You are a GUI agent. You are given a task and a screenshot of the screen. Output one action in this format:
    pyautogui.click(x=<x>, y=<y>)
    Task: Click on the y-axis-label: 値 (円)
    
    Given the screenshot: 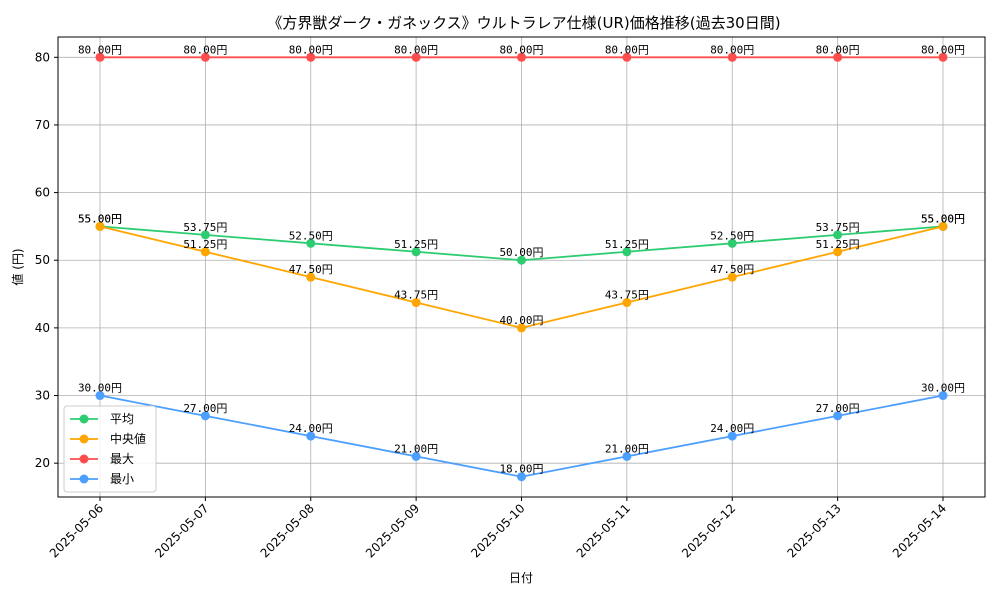 What is the action you would take?
    pyautogui.click(x=17, y=266)
    